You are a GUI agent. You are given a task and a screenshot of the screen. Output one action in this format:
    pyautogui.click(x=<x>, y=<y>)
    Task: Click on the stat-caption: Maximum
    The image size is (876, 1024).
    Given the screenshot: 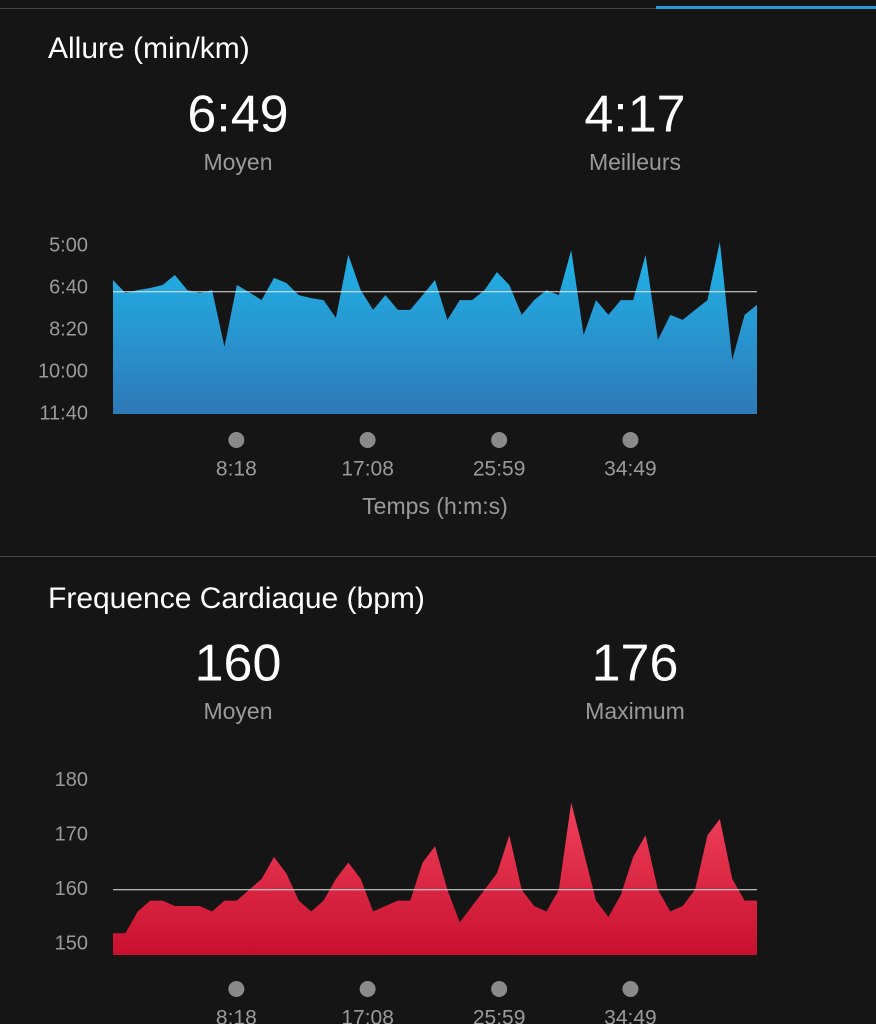 What is the action you would take?
    pyautogui.click(x=635, y=711)
    